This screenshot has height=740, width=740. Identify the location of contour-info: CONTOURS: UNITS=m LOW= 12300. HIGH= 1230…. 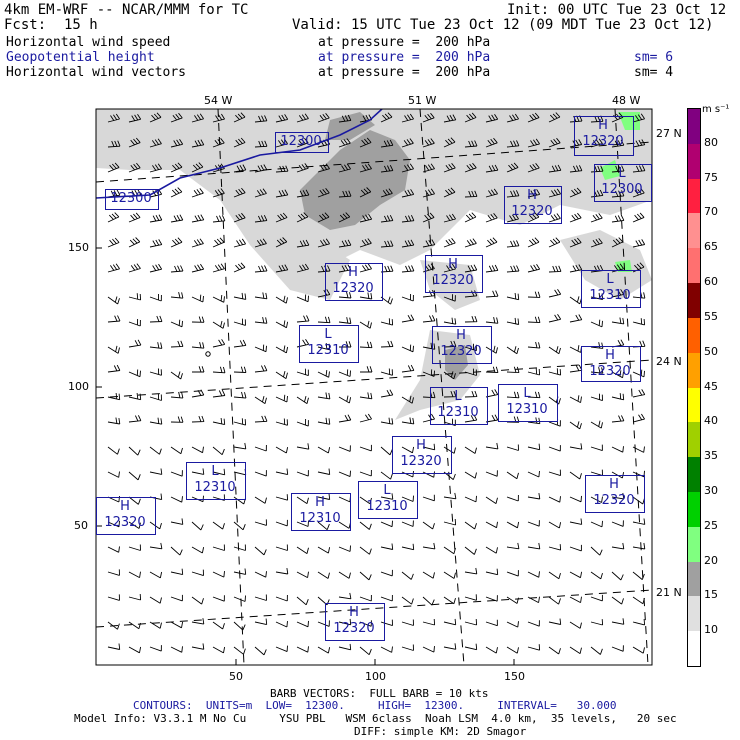
(375, 705).